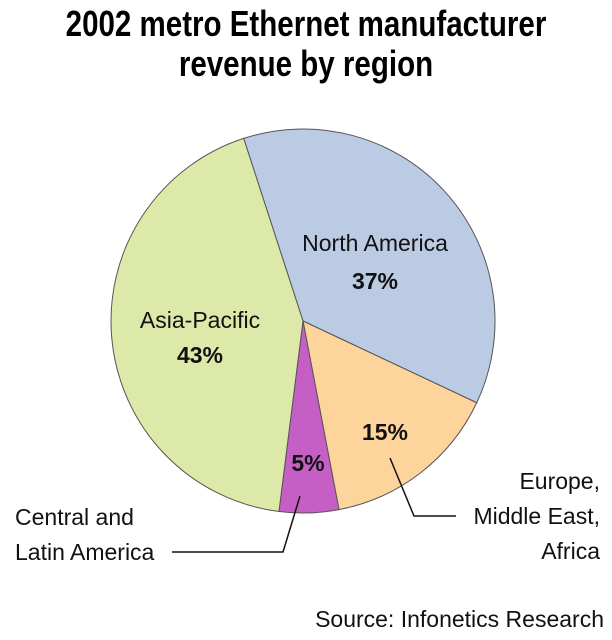 The image size is (612, 640). Describe the element at coordinates (390, 415) in the screenshot. I see `pie-slice` at that location.